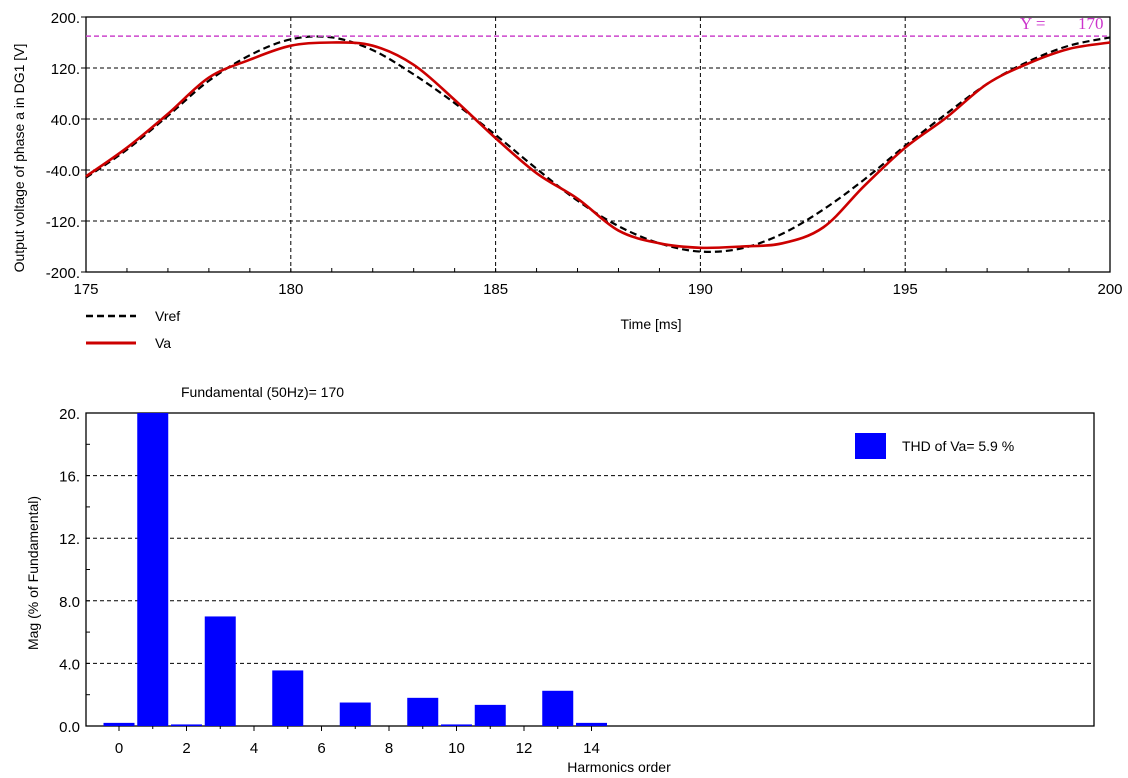 Image resolution: width=1128 pixels, height=778 pixels. I want to click on bottom-x-tick-label: 14, so click(591, 748).